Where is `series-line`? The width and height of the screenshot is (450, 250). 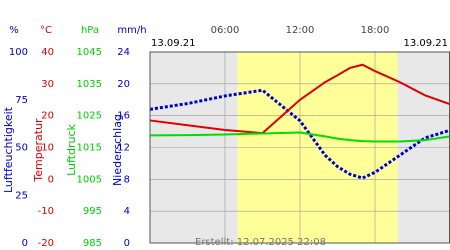
series-line is located at coordinates (299, 137).